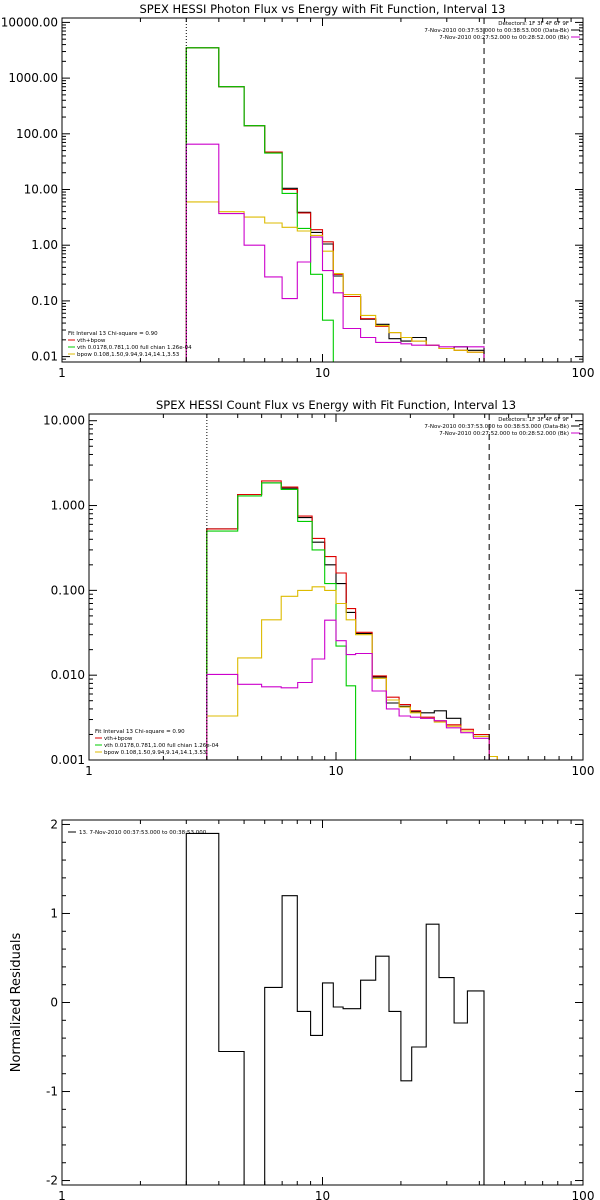  Describe the element at coordinates (16, 1003) in the screenshot. I see `y-axis-label: Normalized Residuals` at that location.